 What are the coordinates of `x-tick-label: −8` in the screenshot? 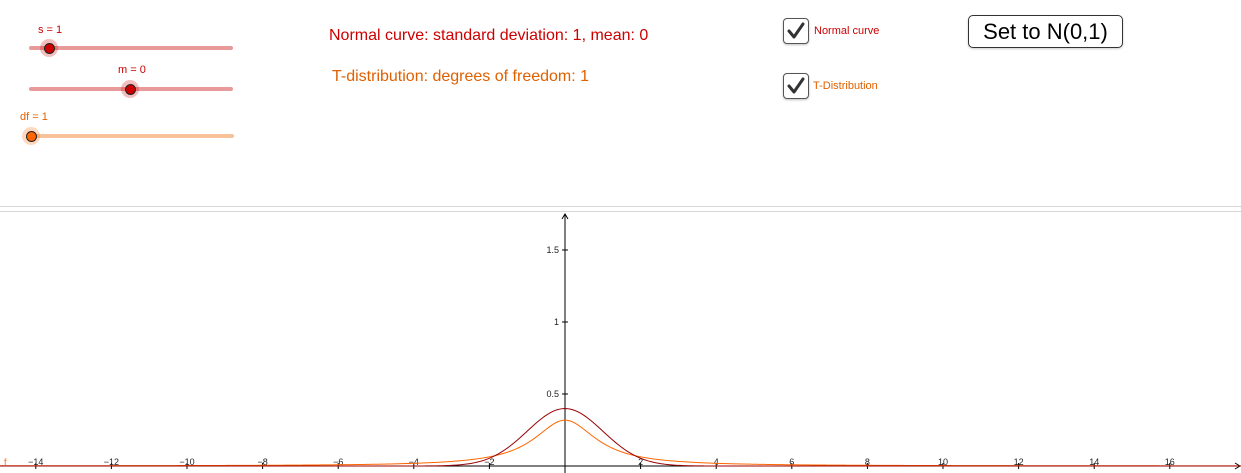 It's located at (262, 462).